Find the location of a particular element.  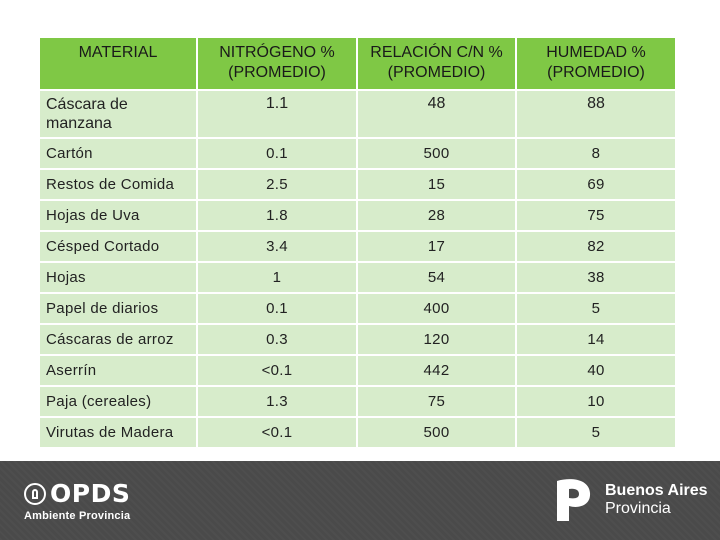

cell-material: Hojas is located at coordinates (119, 277).